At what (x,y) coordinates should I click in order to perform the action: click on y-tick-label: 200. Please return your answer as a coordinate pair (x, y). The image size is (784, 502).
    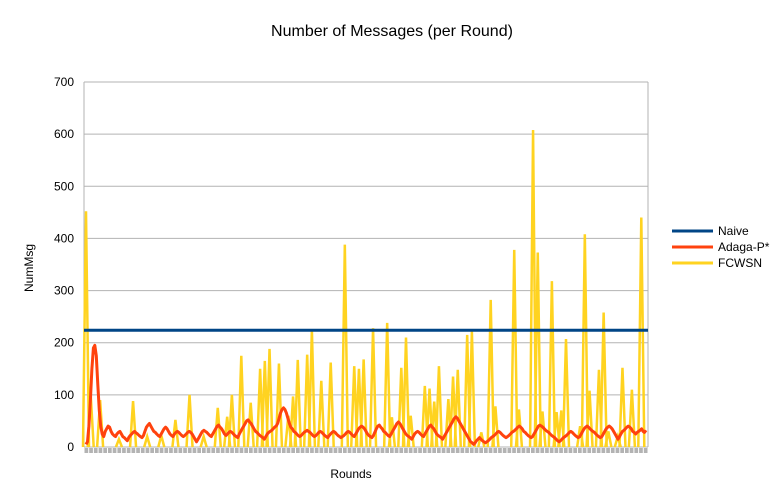
    Looking at the image, I should click on (64, 343).